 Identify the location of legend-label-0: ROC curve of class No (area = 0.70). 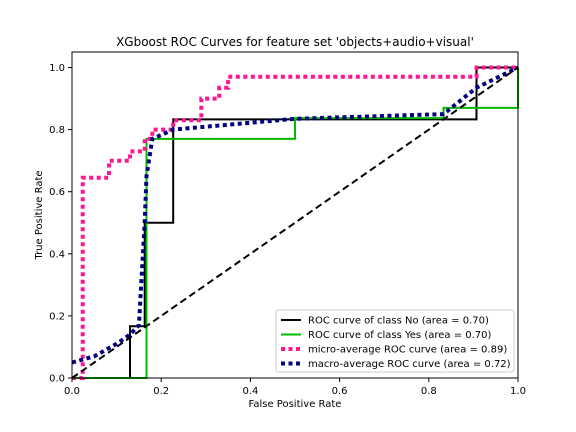
(398, 321).